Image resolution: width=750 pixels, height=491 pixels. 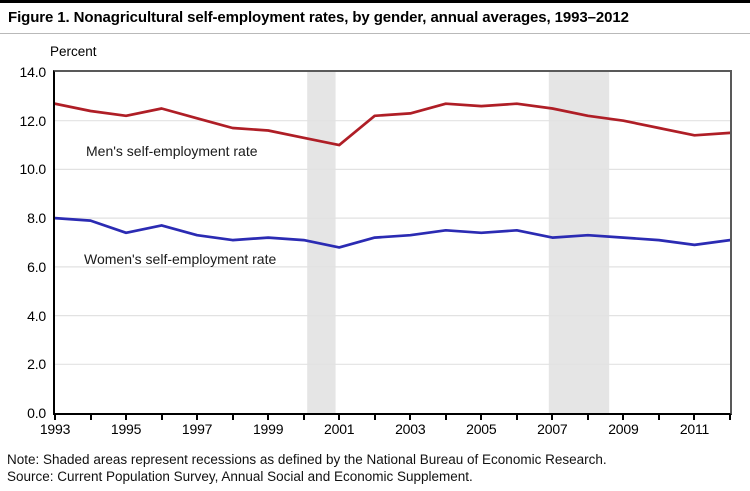 What do you see at coordinates (197, 417) in the screenshot?
I see `x-tick-1997` at bounding box center [197, 417].